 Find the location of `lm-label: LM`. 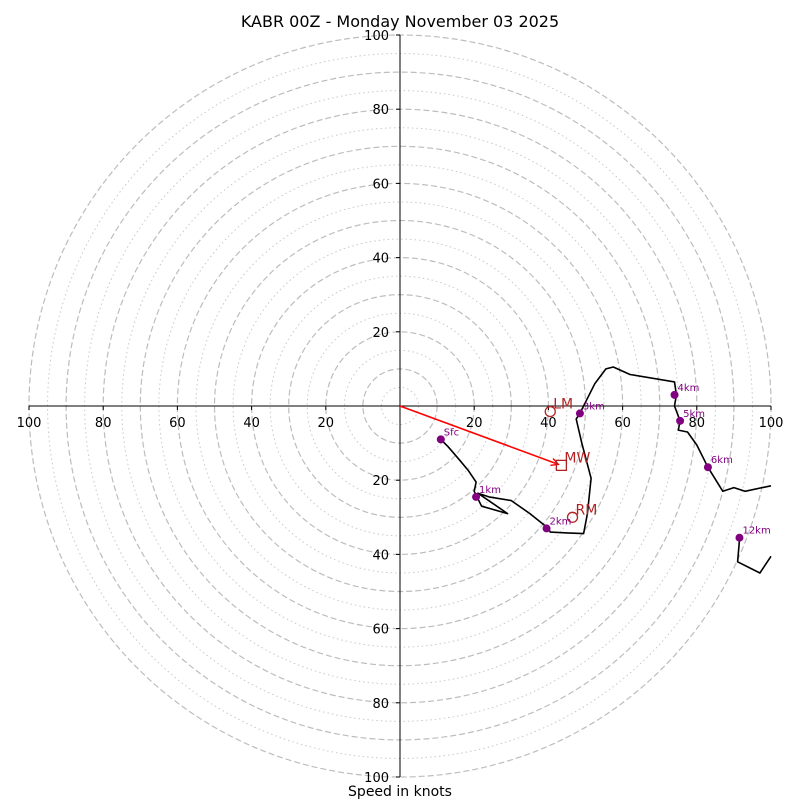

lm-label: LM is located at coordinates (563, 405).